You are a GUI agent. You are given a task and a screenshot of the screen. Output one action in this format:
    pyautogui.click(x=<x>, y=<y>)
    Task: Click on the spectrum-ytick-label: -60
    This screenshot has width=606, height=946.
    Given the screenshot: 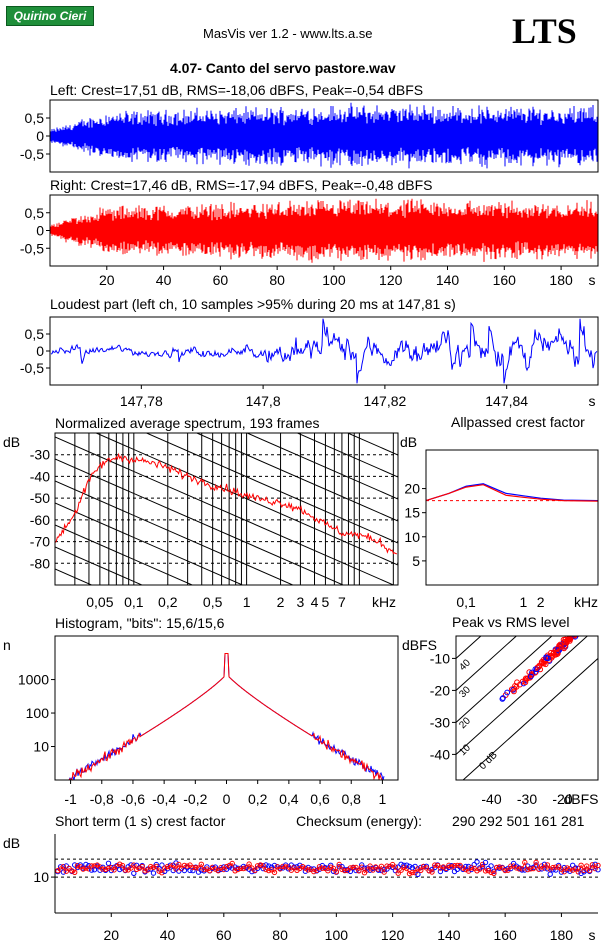 What is the action you would take?
    pyautogui.click(x=40, y=520)
    